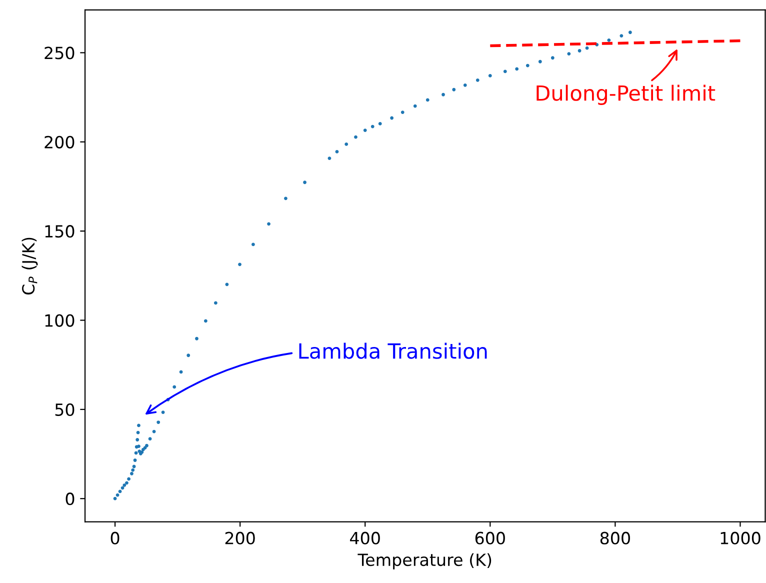  I want to click on y-tick-label: 50, so click(64, 409).